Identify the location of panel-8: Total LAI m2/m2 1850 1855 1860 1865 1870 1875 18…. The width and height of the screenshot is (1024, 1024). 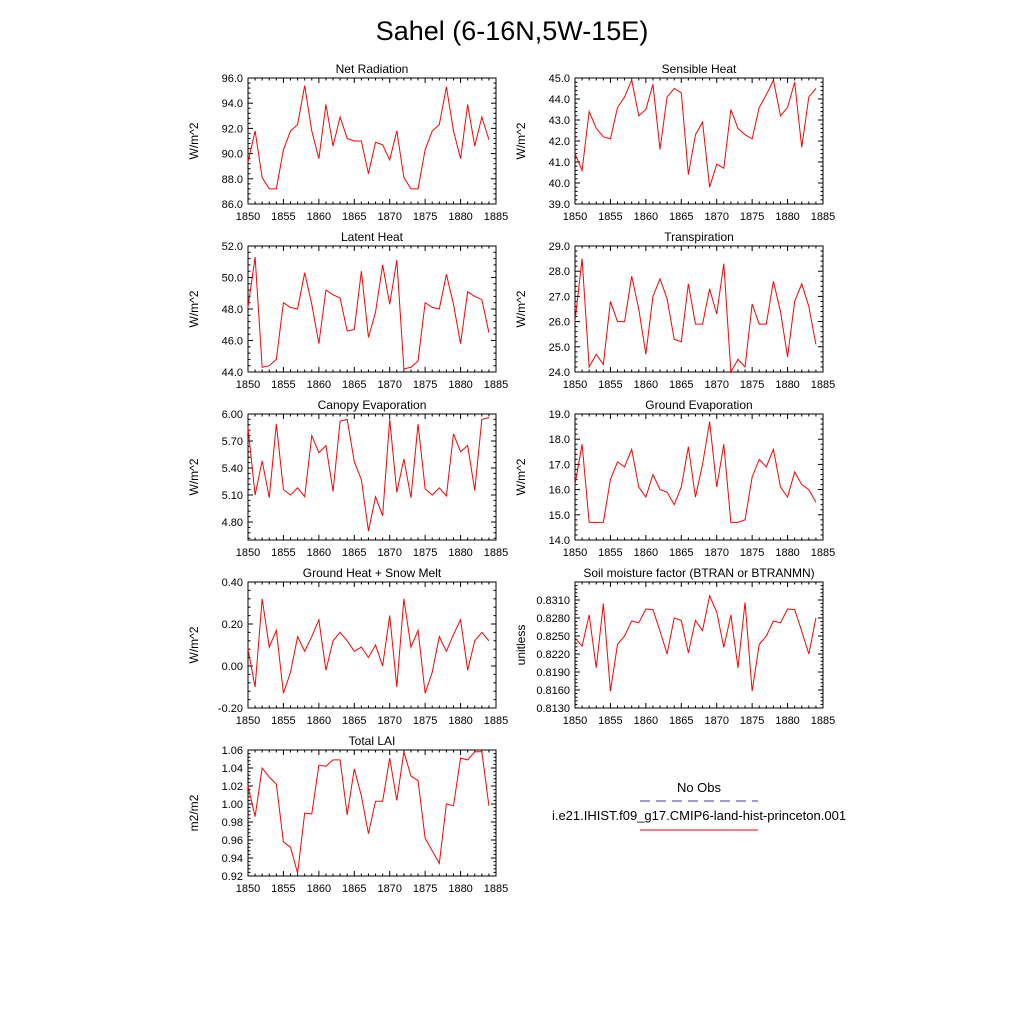
(347, 814).